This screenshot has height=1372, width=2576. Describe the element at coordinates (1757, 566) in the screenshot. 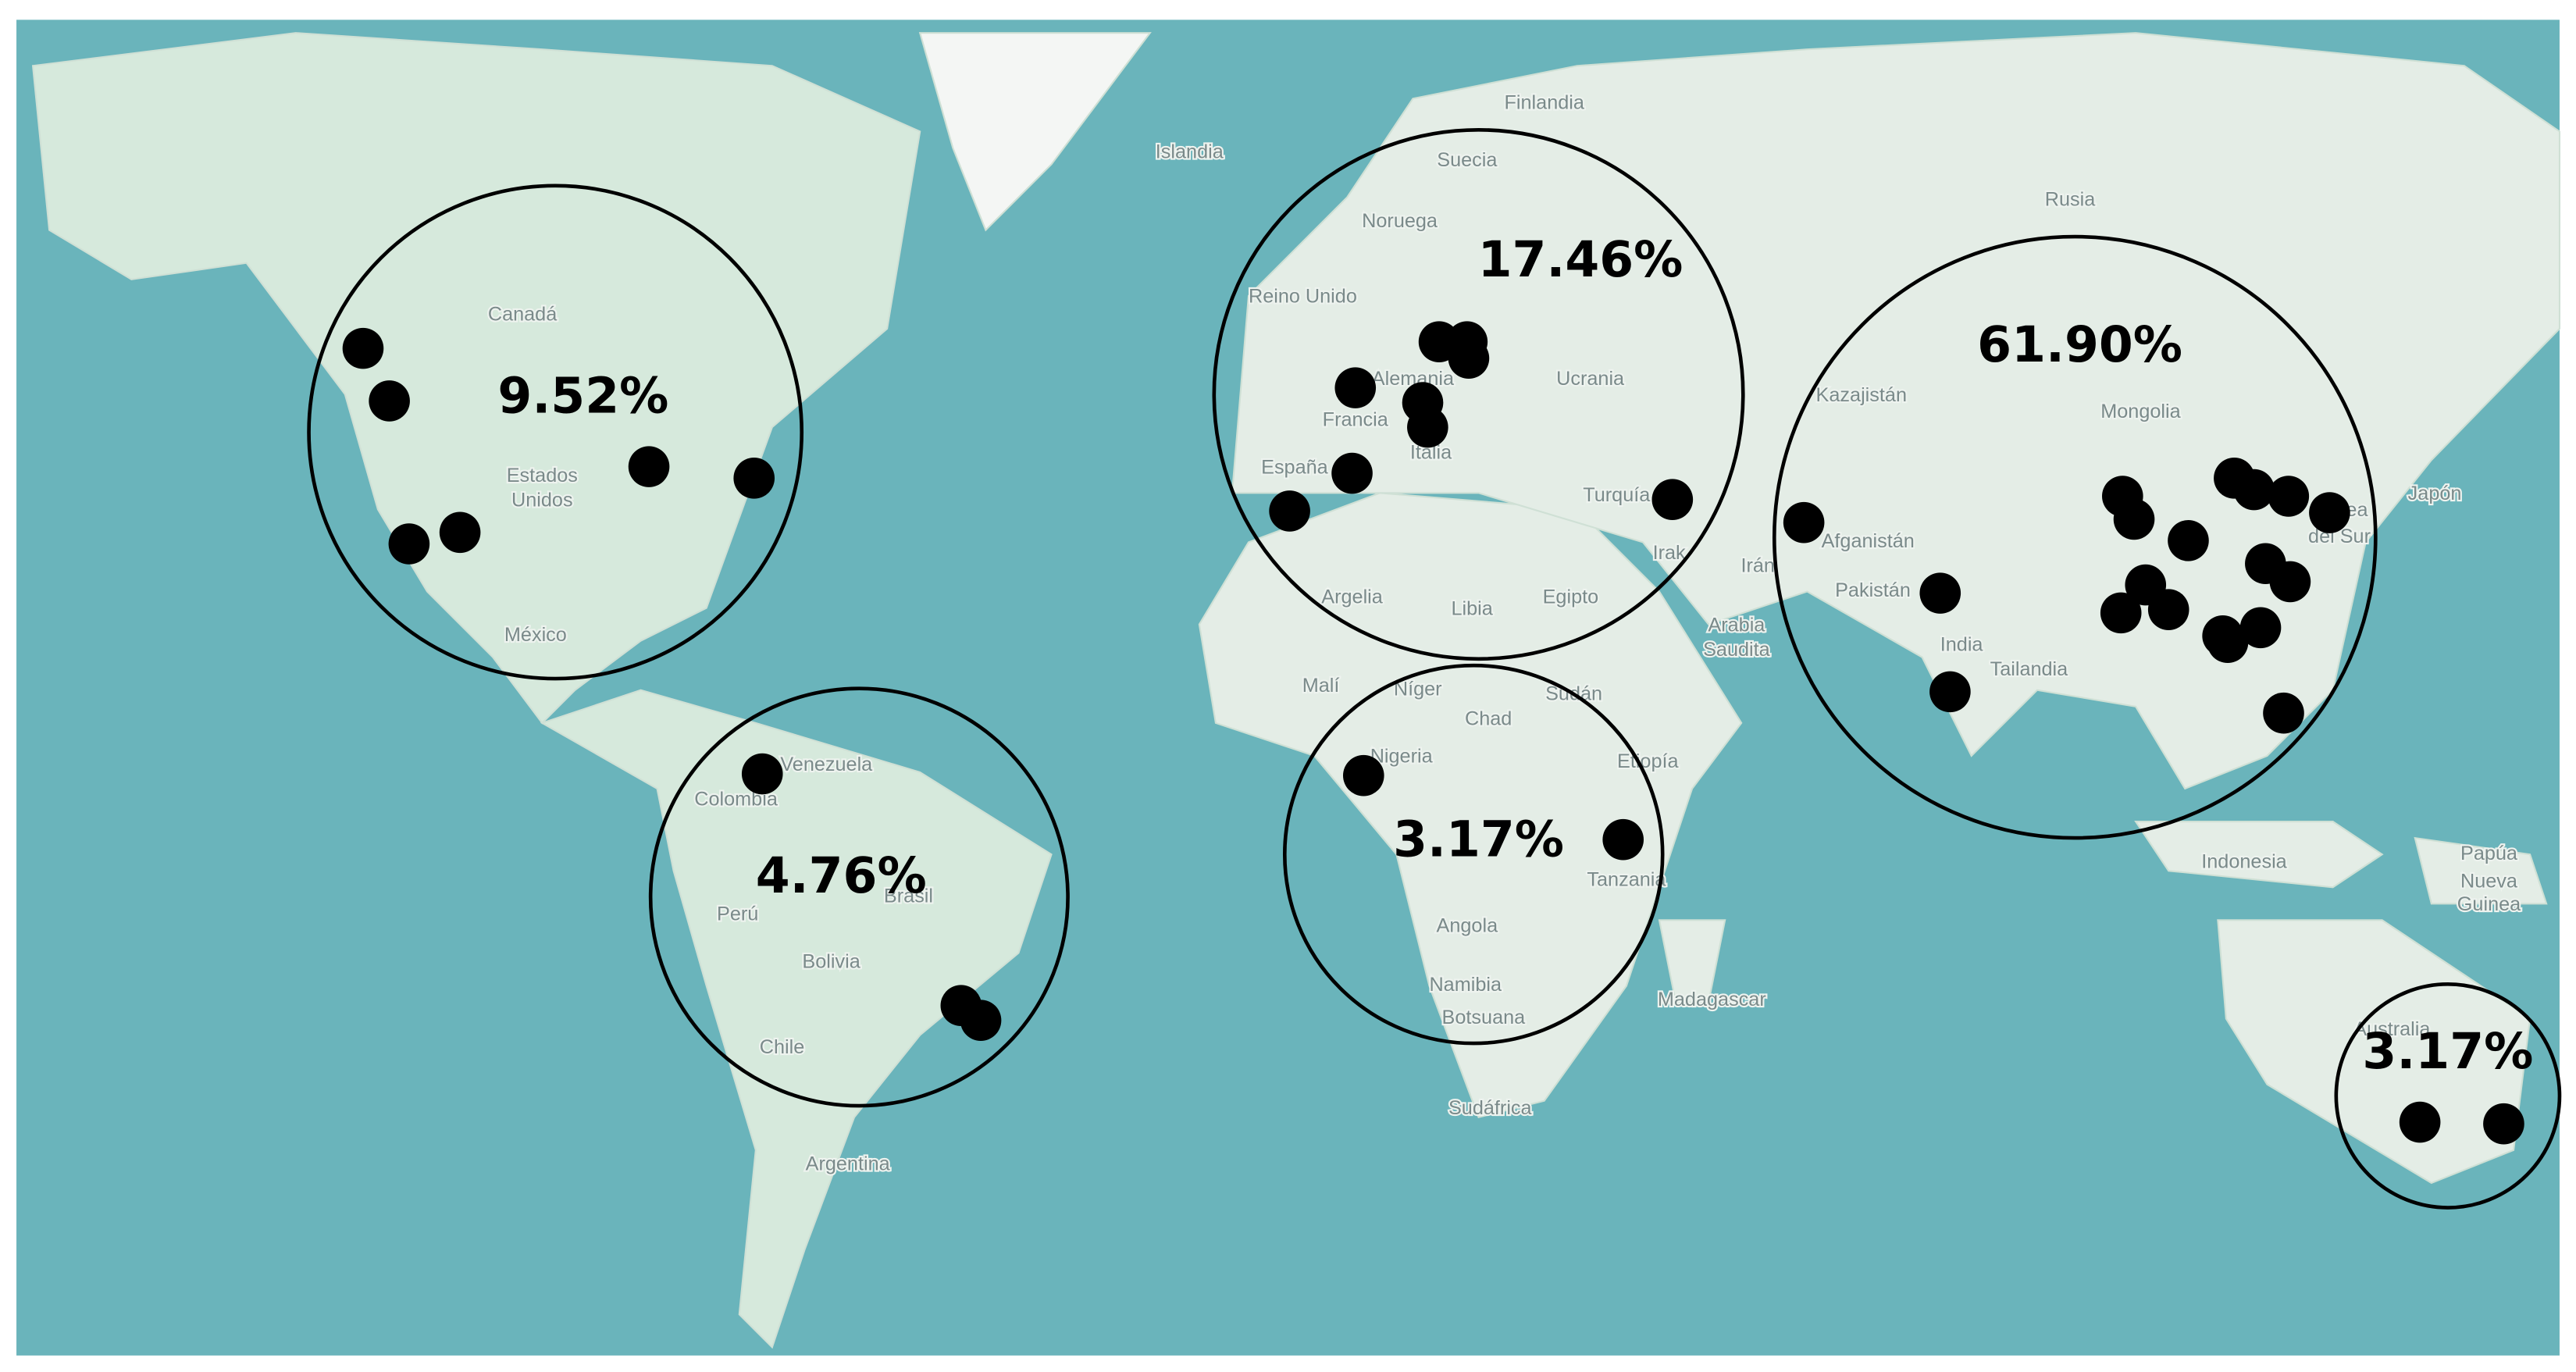

I see `map-label: Irán` at that location.